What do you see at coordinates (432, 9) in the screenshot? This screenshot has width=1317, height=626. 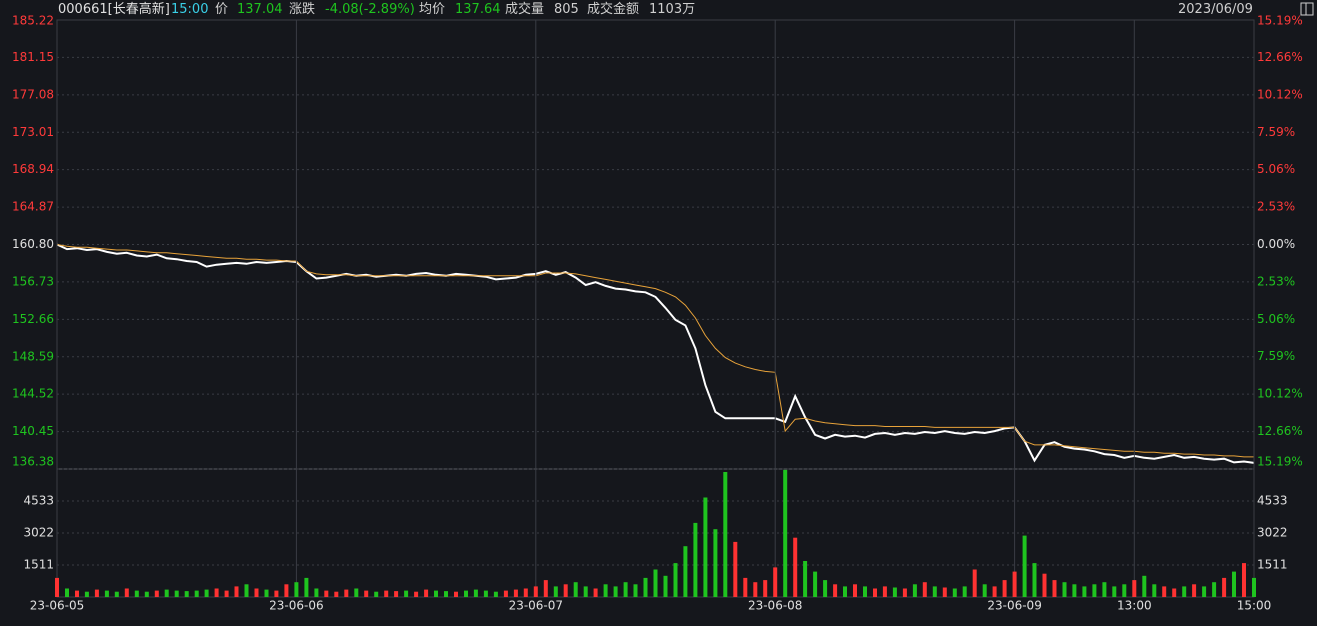 I see `avg-label: 均价` at bounding box center [432, 9].